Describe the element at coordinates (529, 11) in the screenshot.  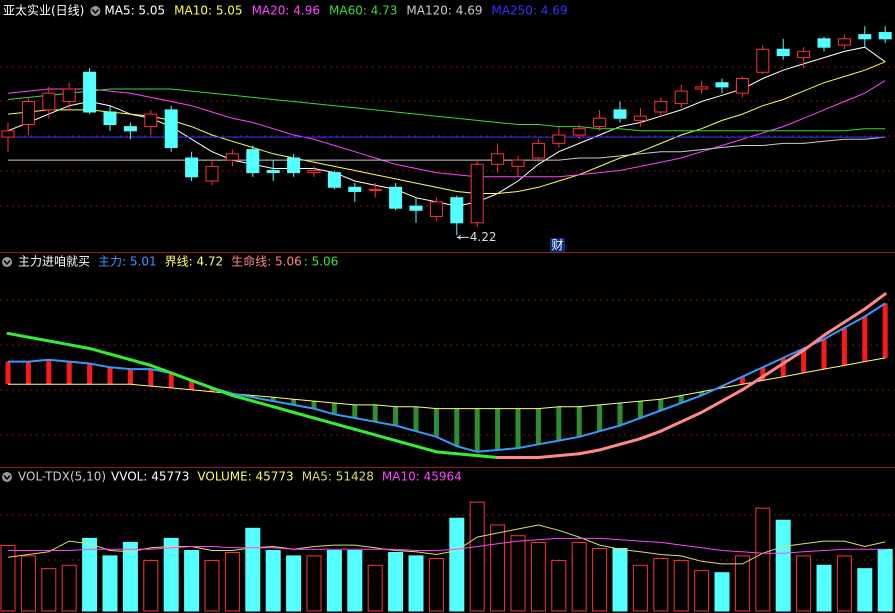
I see `legend-entry: MA250: 4.69` at that location.